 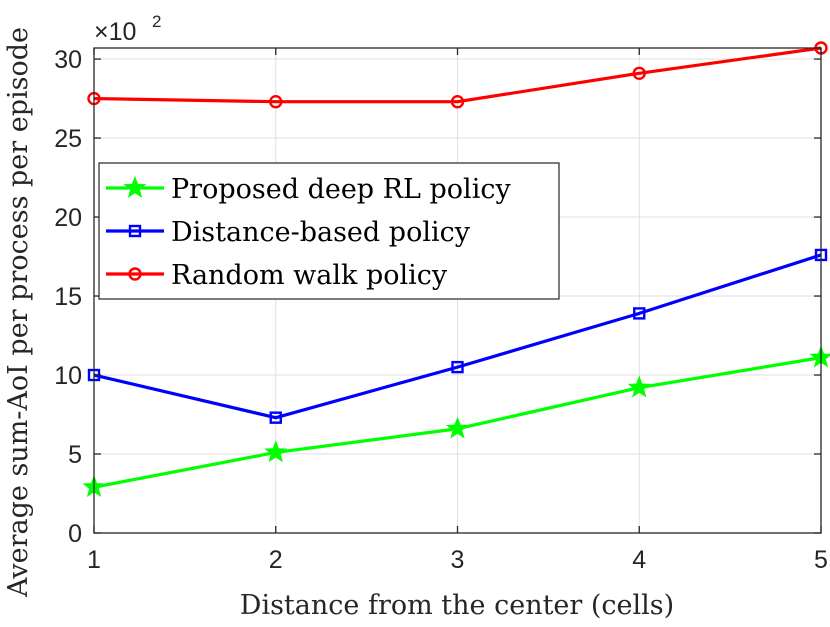 I want to click on y-tick-label: 30, so click(x=68, y=60).